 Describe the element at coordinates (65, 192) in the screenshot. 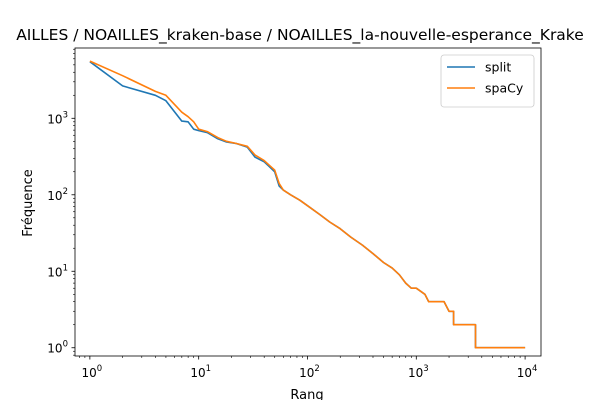

I see `y-tick-label-exponent: 2` at that location.